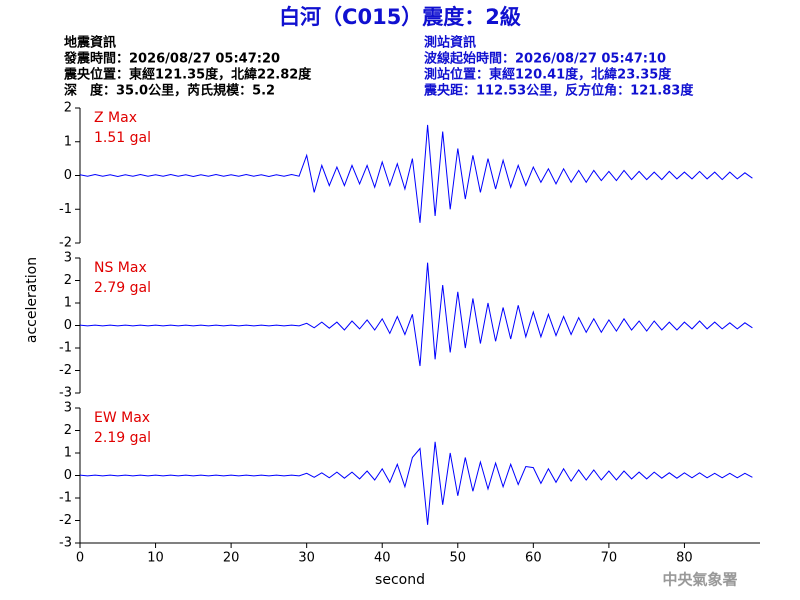 The width and height of the screenshot is (800, 600). I want to click on info-right: 測站位置：東經120.41度，北緯23.35度, so click(548, 75).